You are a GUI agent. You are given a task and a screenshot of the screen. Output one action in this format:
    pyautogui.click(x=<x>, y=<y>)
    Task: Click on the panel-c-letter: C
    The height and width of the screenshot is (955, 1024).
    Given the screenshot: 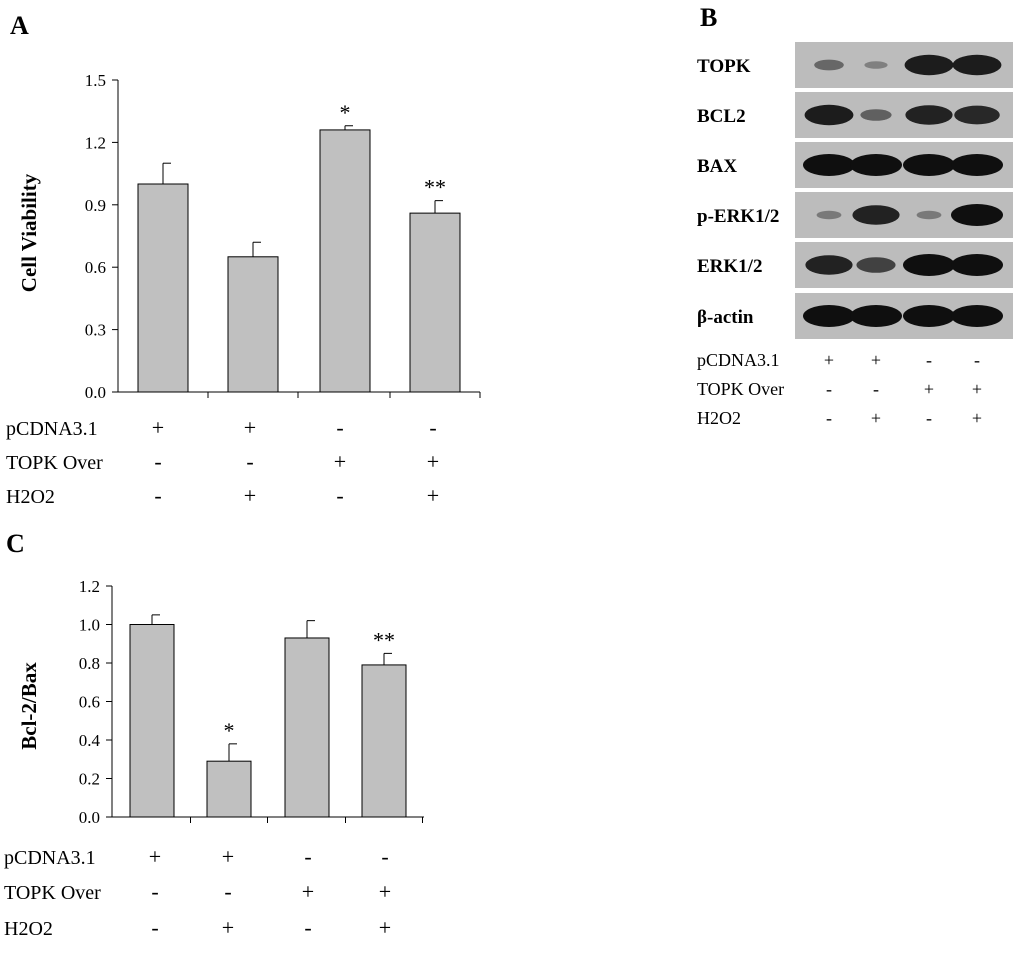 What is the action you would take?
    pyautogui.click(x=15, y=543)
    